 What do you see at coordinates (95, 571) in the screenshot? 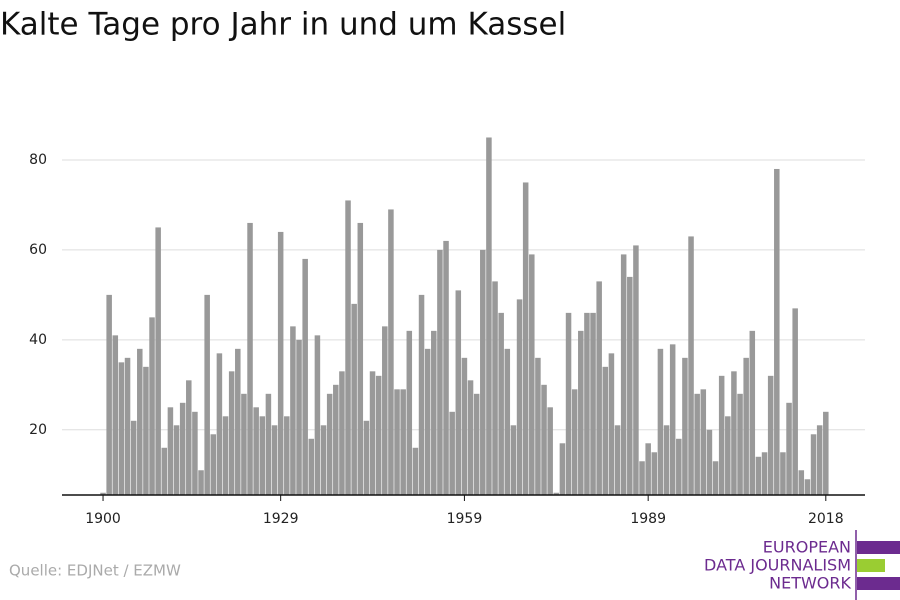
I see `source: Quelle: EDJNet / EZMW` at bounding box center [95, 571].